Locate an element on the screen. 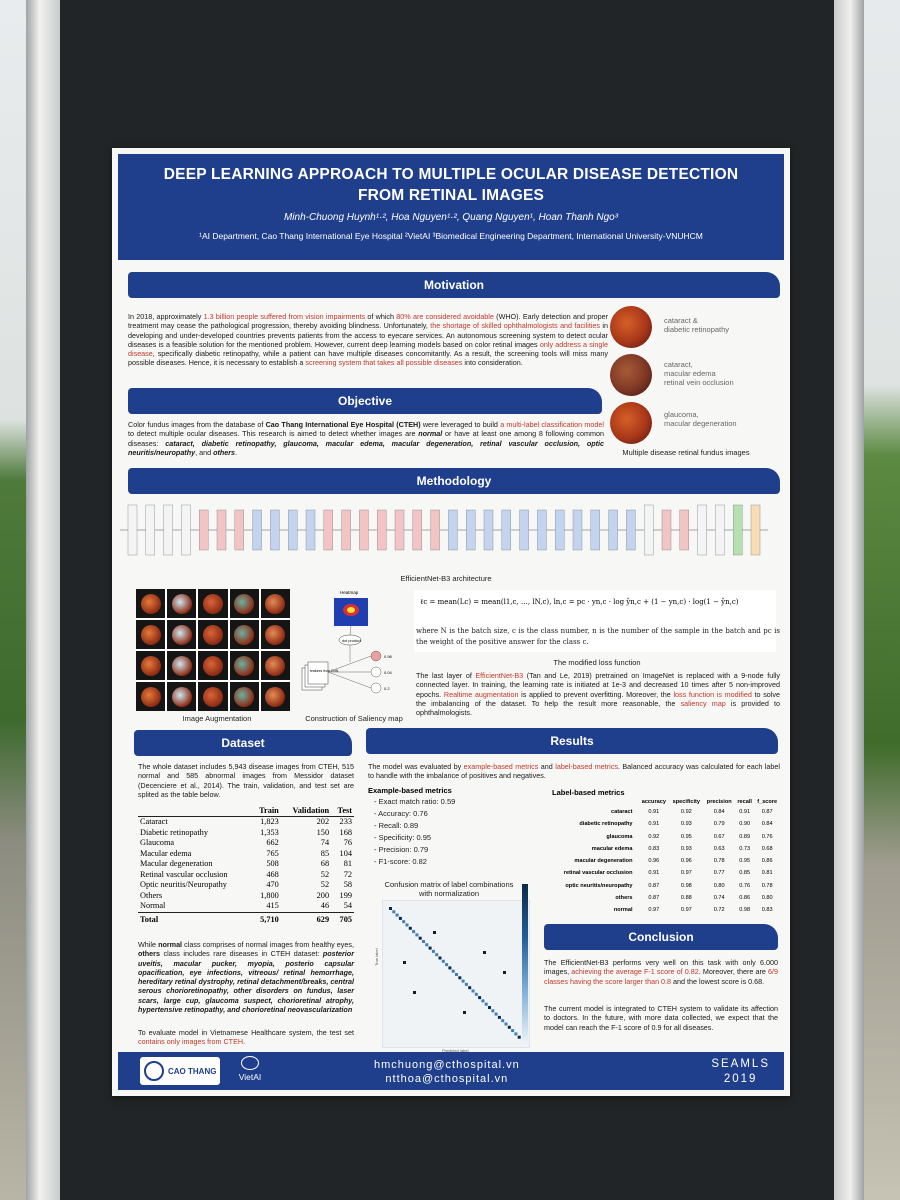 The height and width of the screenshot is (1200, 900). dataset-cell: 1,353 is located at coordinates (269, 832).